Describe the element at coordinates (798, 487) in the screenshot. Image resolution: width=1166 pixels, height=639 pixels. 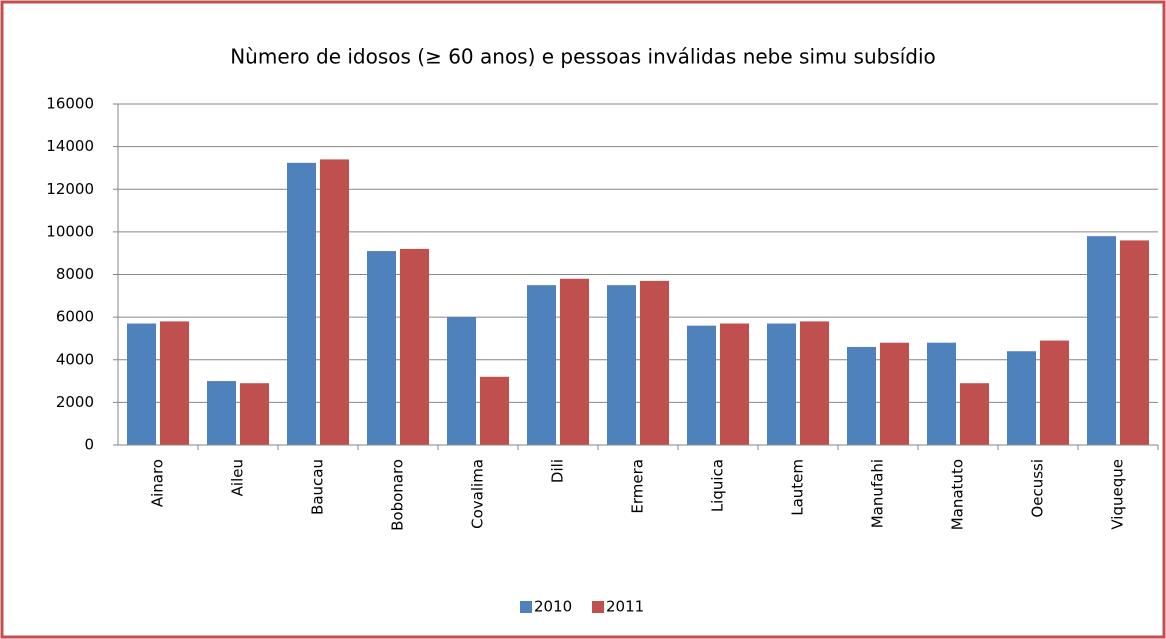
I see `x-tick-label: Lautem` at that location.